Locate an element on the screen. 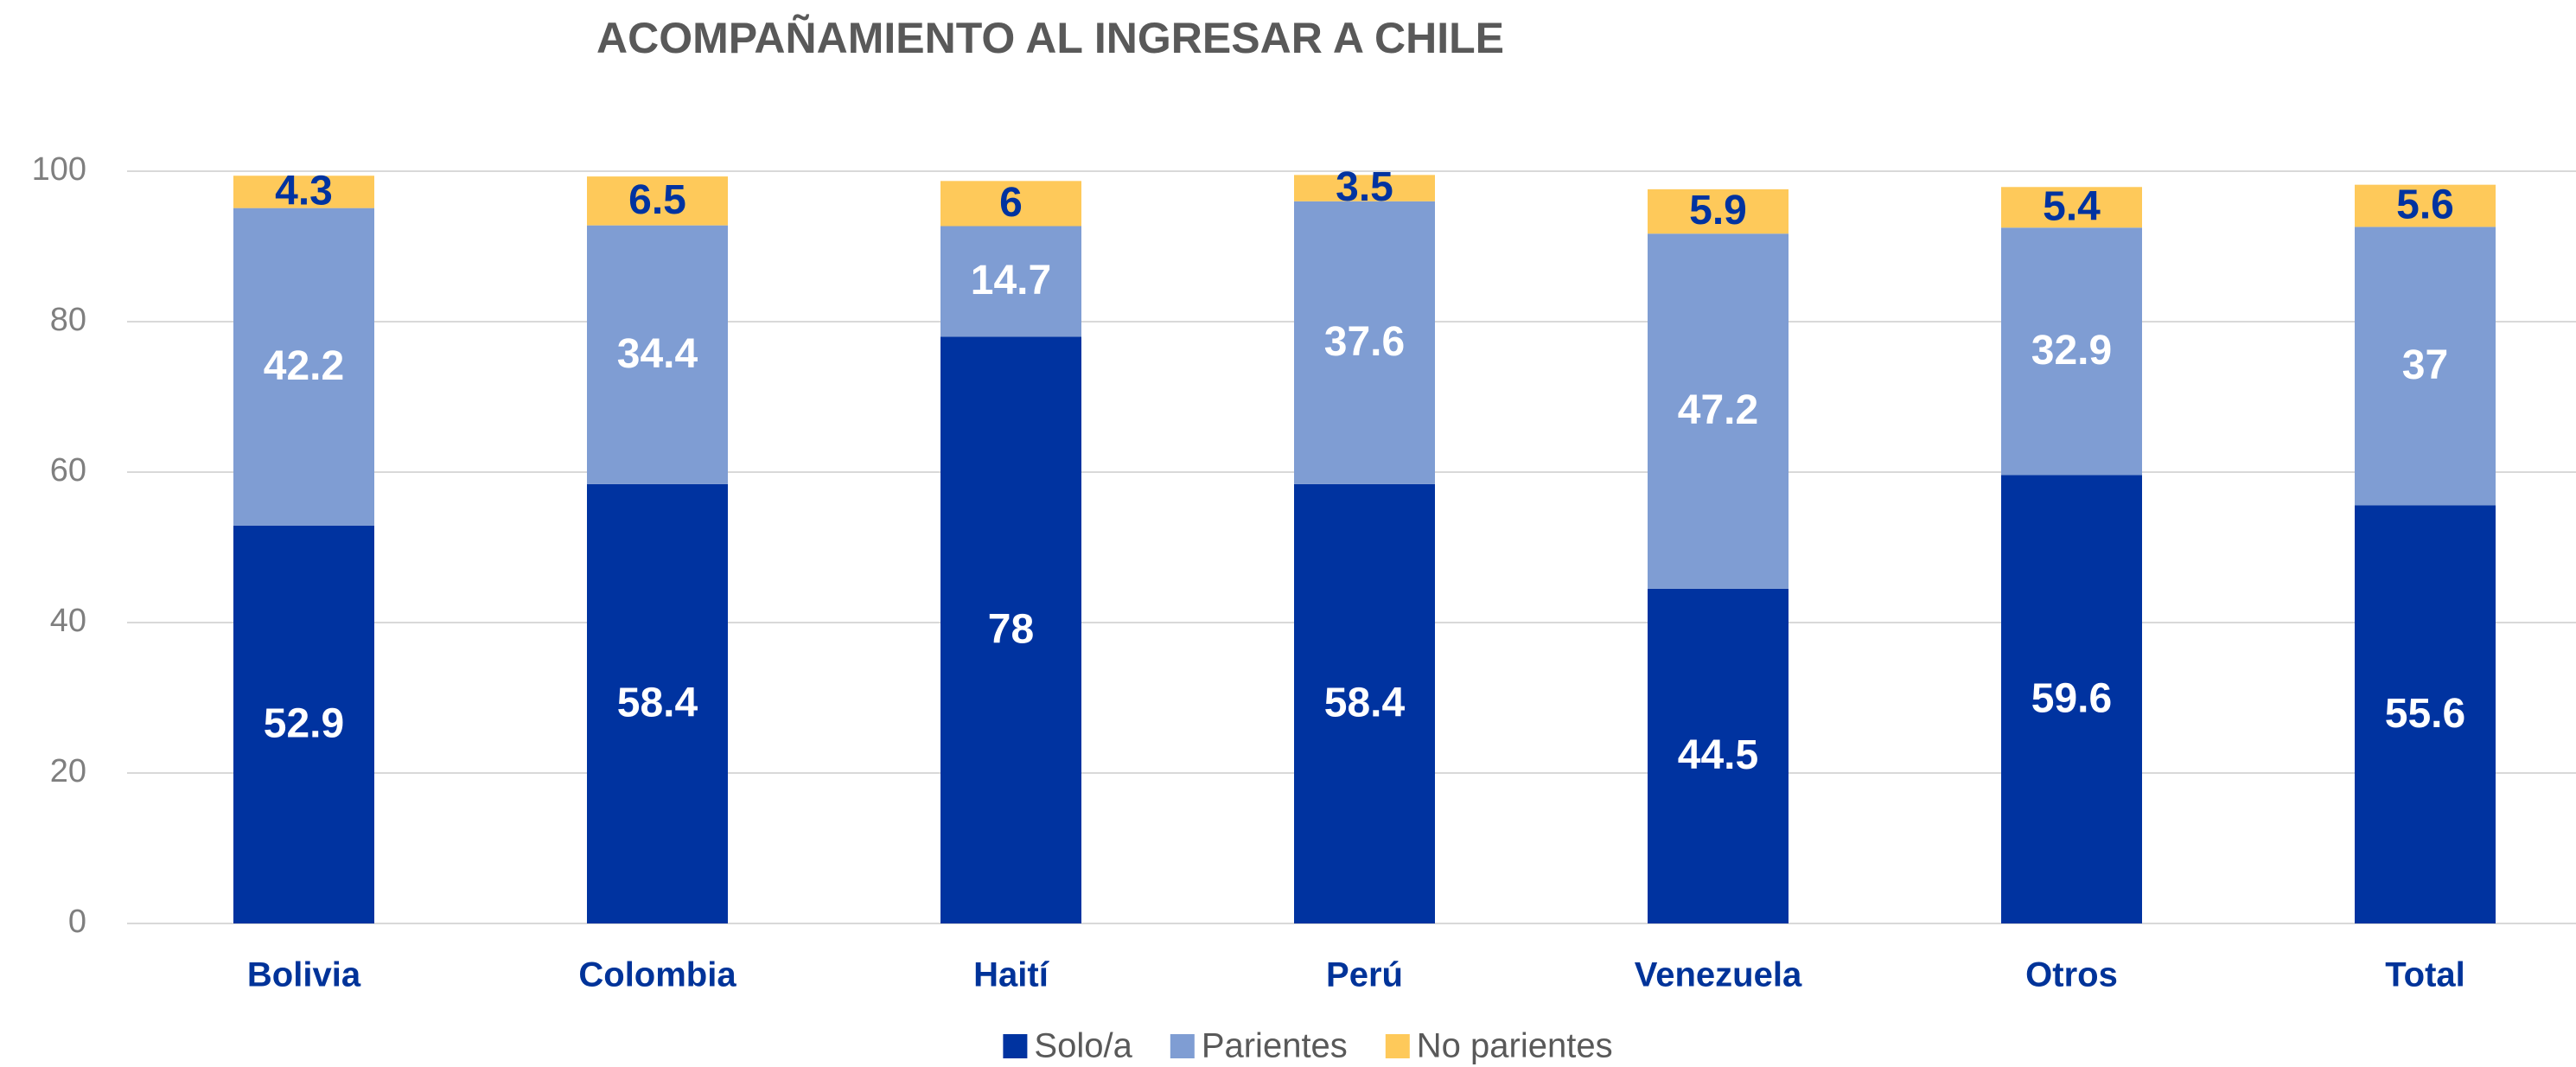 The height and width of the screenshot is (1067, 2576). data-label: 59.6 is located at coordinates (2071, 698).